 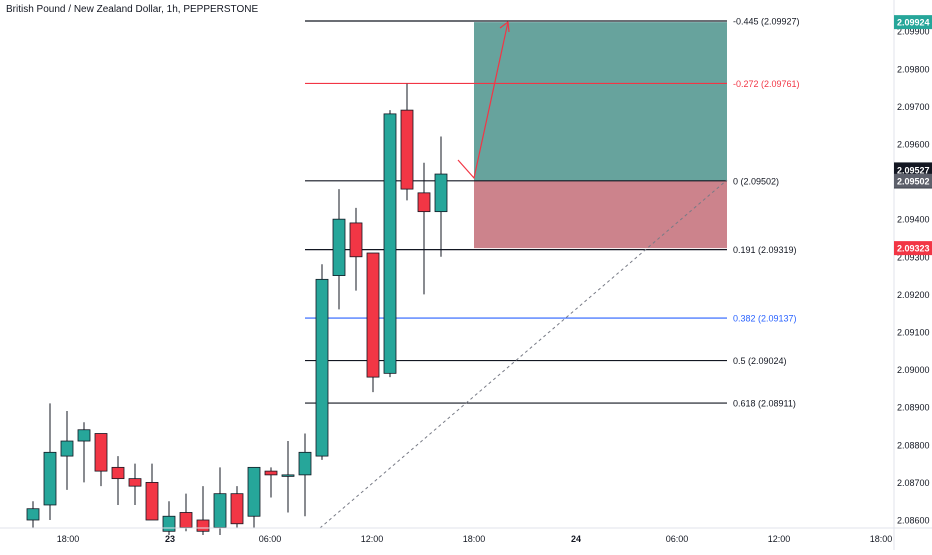 What do you see at coordinates (600, 214) in the screenshot?
I see `stop-zone` at bounding box center [600, 214].